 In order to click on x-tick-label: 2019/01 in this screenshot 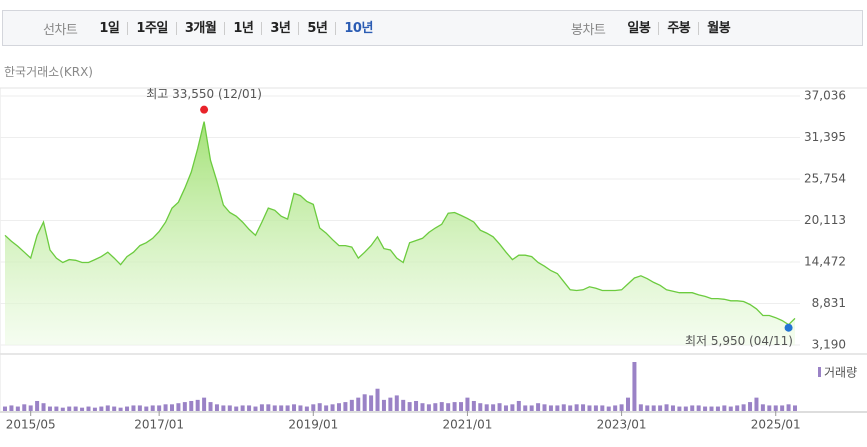, I will do `click(313, 425)`.